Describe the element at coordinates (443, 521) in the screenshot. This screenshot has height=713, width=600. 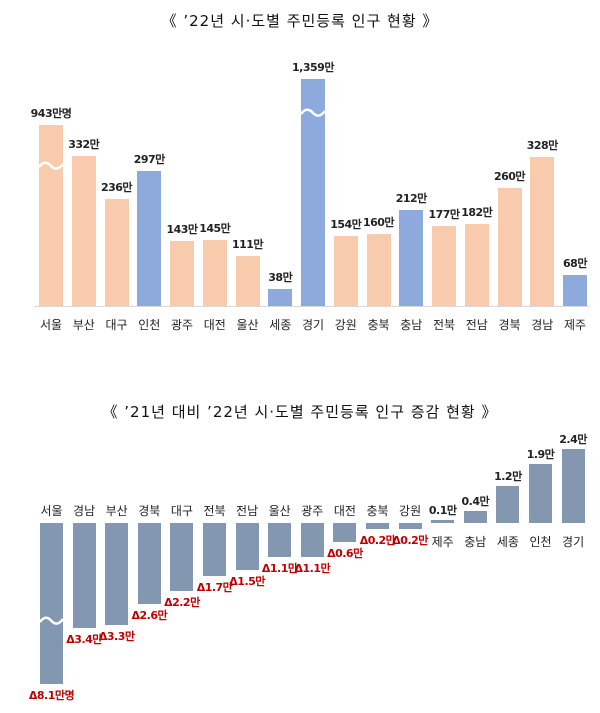
I see `bar-제주` at that location.